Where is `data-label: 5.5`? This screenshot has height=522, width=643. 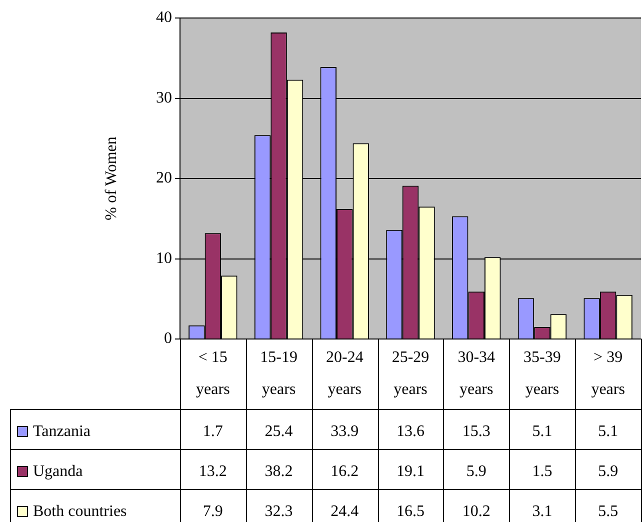 data-label: 5.5 is located at coordinates (608, 511).